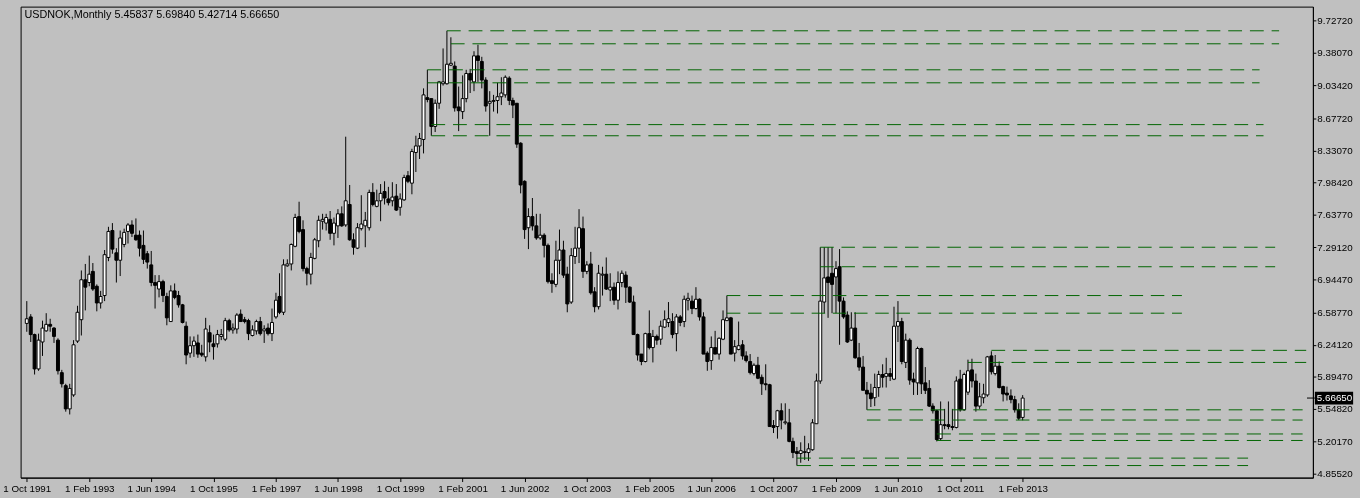 Image resolution: width=1360 pixels, height=499 pixels. What do you see at coordinates (774, 488) in the screenshot?
I see `x-tick-label: 1 Oct 2007` at bounding box center [774, 488].